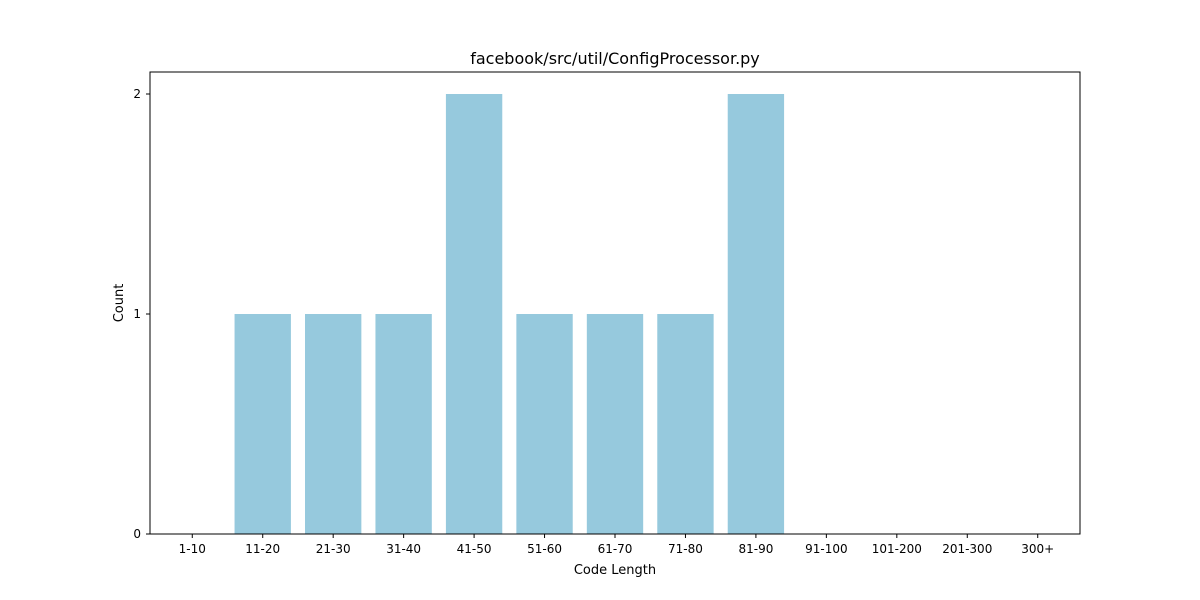 The image size is (1200, 600). What do you see at coordinates (1037, 549) in the screenshot?
I see `x-tick-label: 300+` at bounding box center [1037, 549].